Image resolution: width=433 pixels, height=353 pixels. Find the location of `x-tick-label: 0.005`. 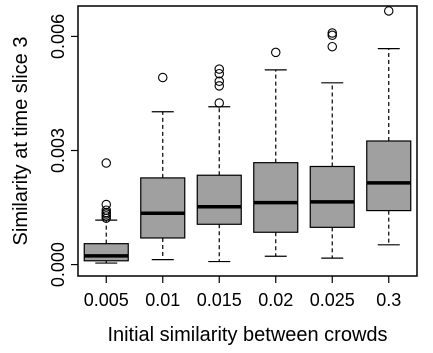

x-tick-label: 0.005 is located at coordinates (106, 300).